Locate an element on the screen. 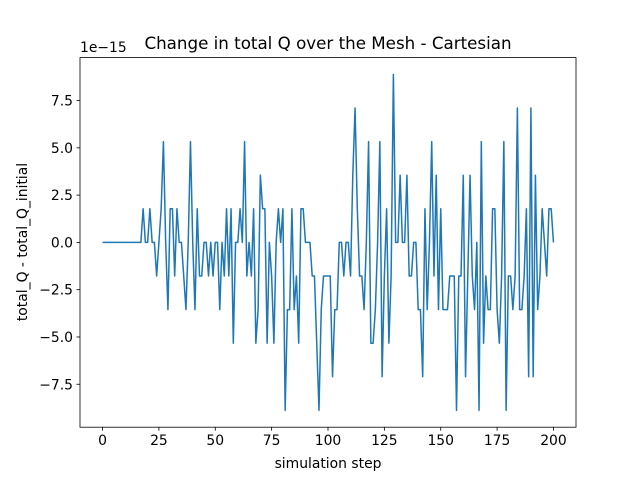 This screenshot has height=480, width=640. x-tick-label: 175 is located at coordinates (497, 441).